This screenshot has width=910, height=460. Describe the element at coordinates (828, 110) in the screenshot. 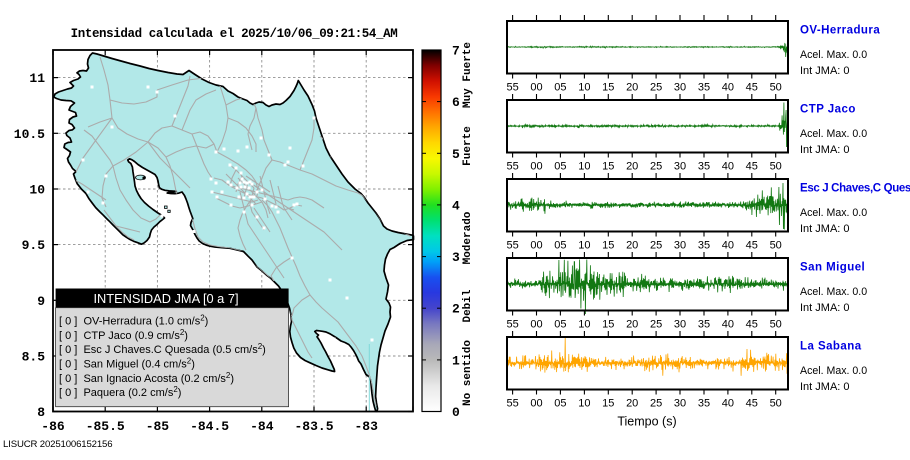

I see `svg-text: CTP Jaco` at that location.